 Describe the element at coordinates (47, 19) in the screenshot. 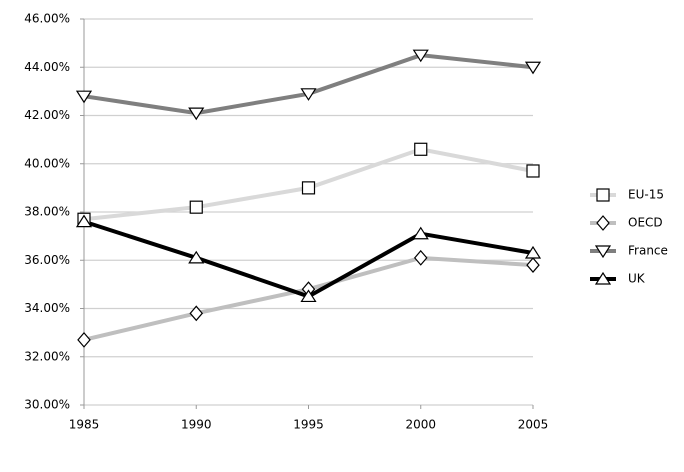

I see `y-tick-label: 46.00%` at that location.